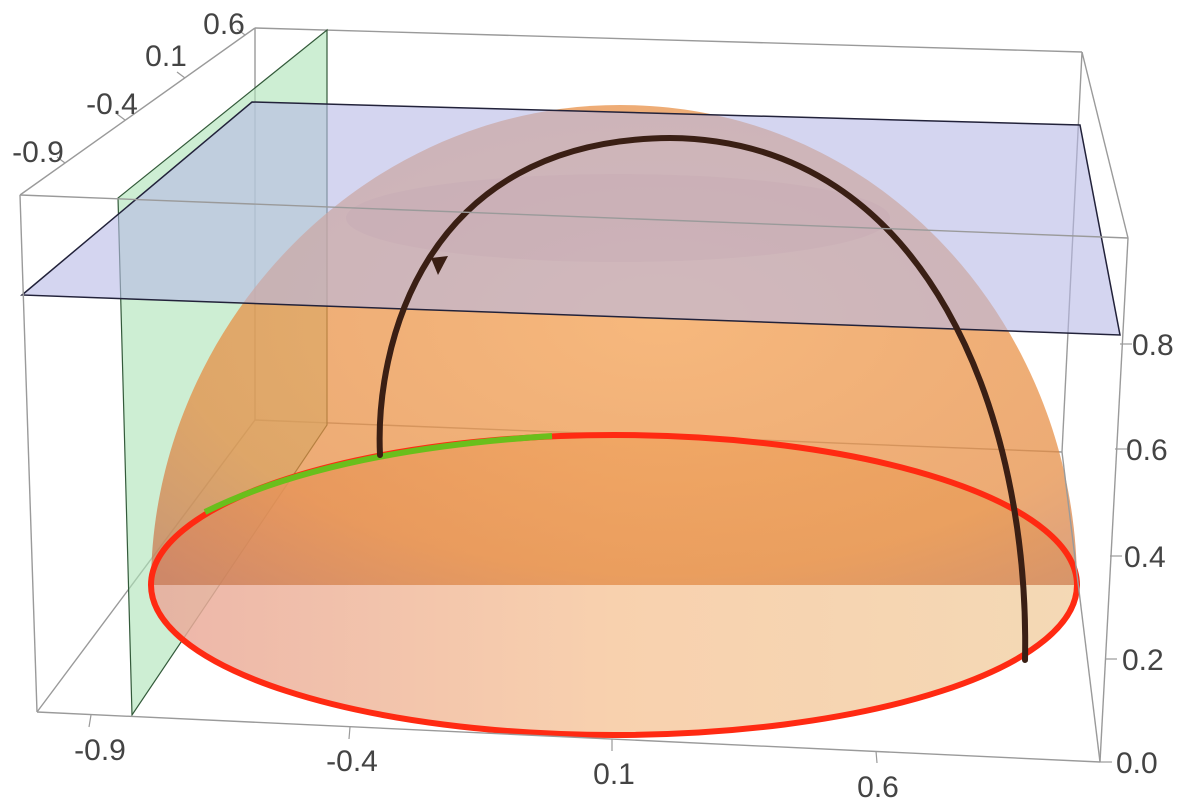 The height and width of the screenshot is (807, 1180). What do you see at coordinates (439, 265) in the screenshot?
I see `arc-direction-arrow` at bounding box center [439, 265].